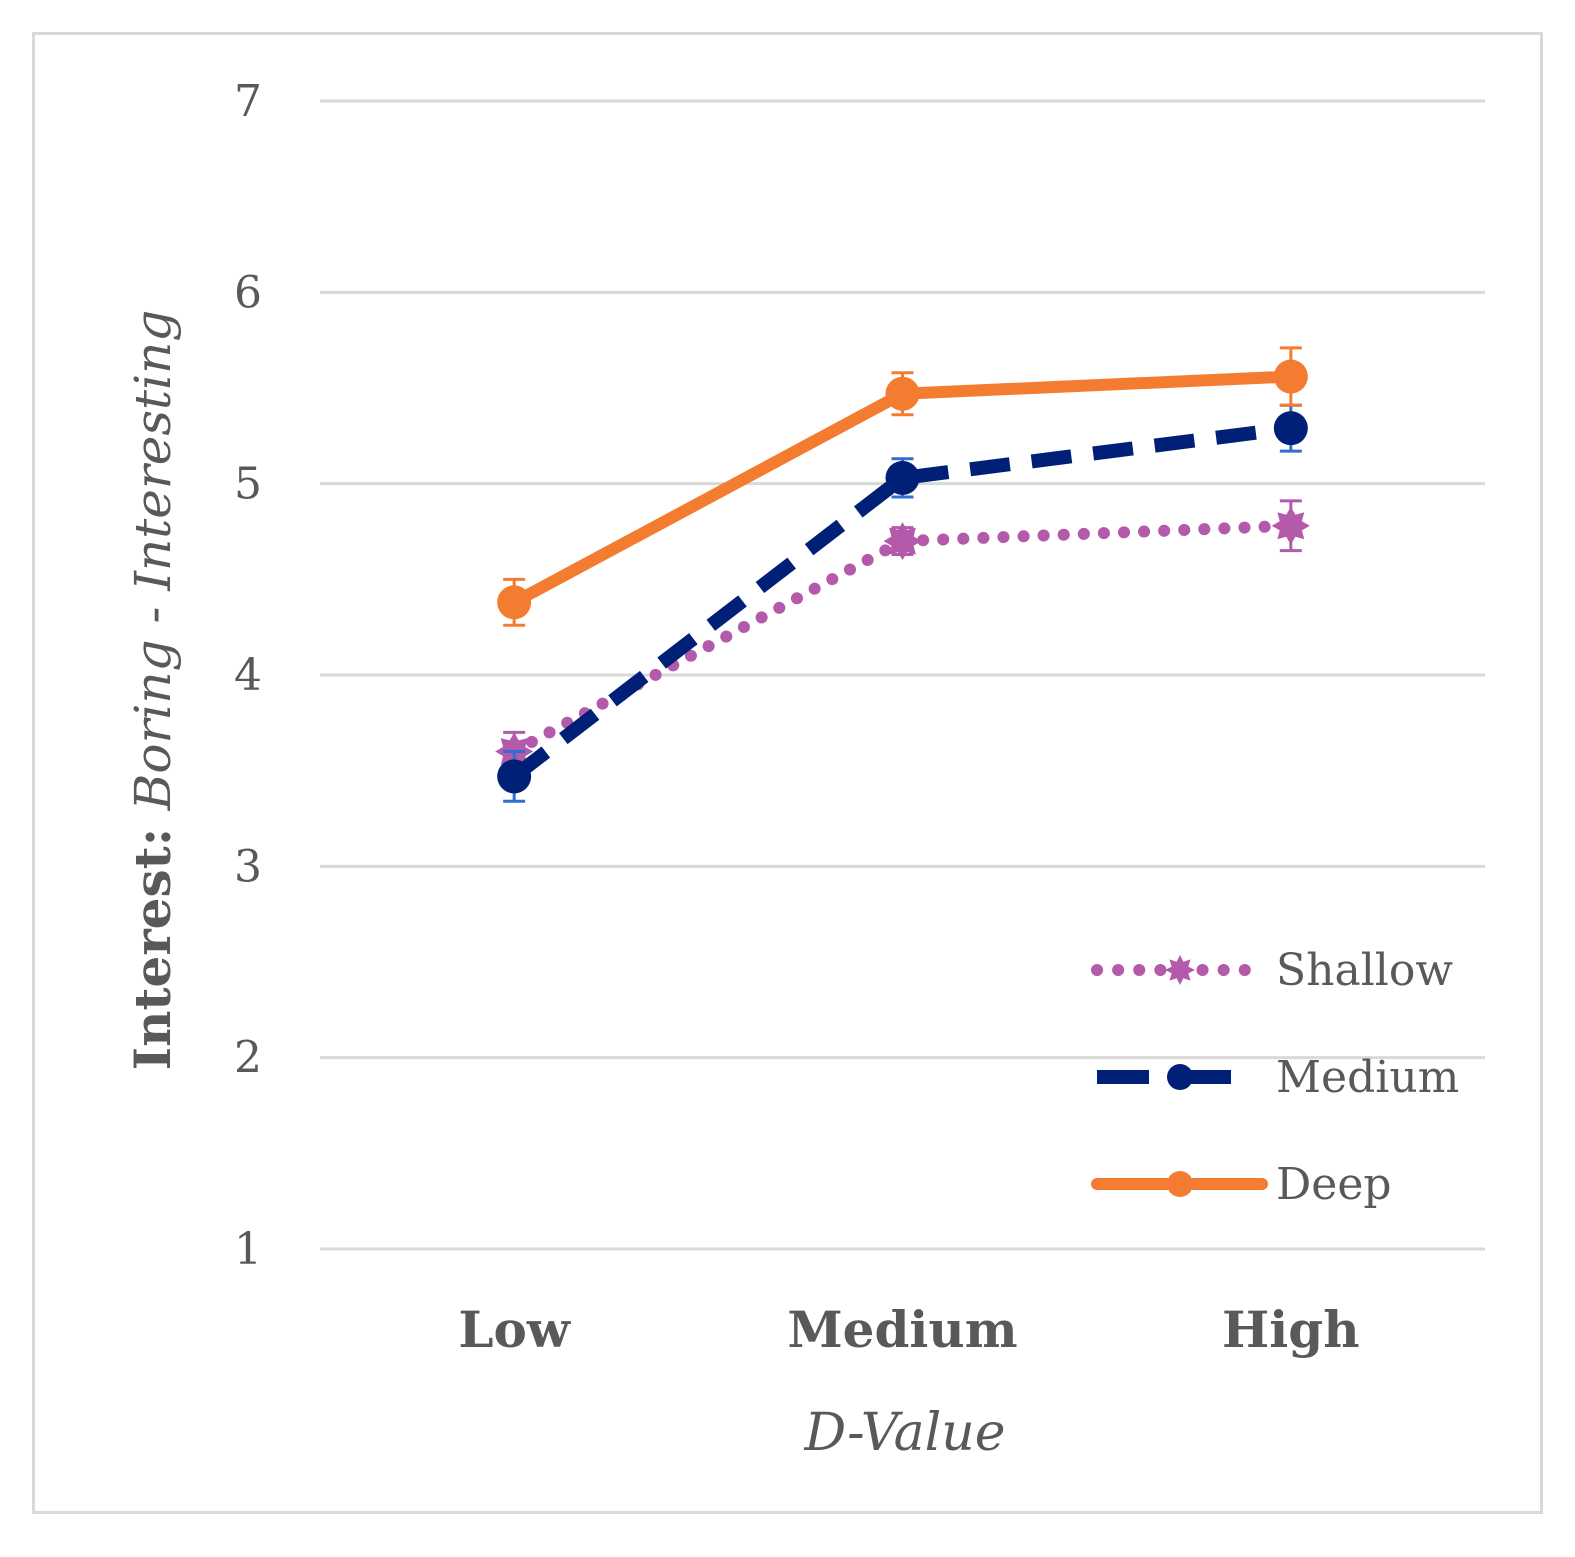 This screenshot has width=1575, height=1557. I want to click on series-deep, so click(902, 486).